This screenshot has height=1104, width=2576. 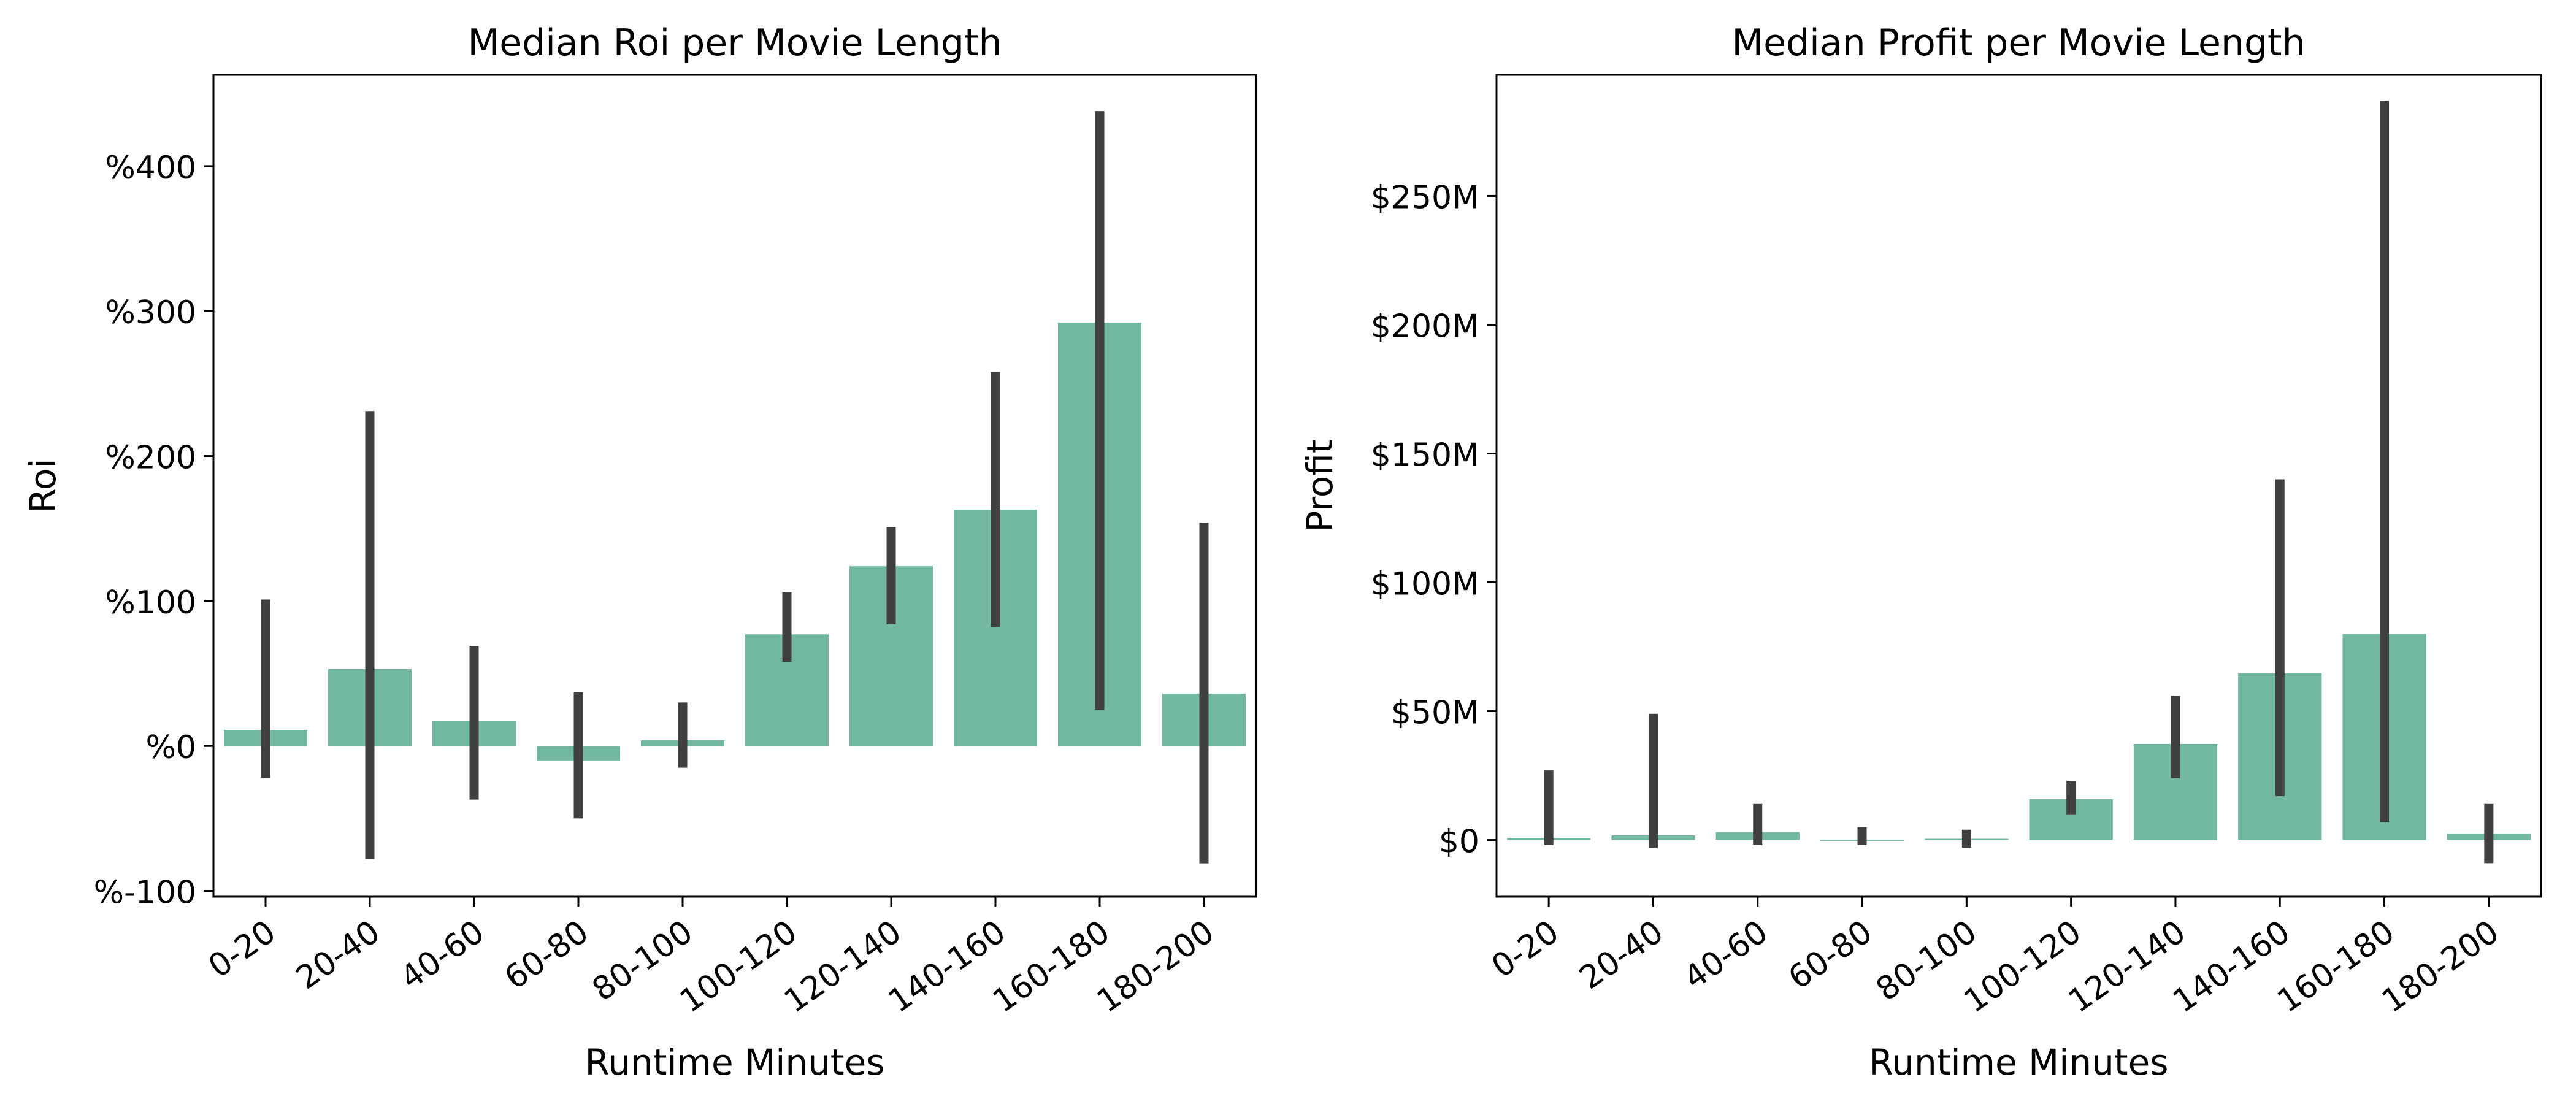 What do you see at coordinates (2018, 42) in the screenshot?
I see `chart-title: Median Profit per Movie Length` at bounding box center [2018, 42].